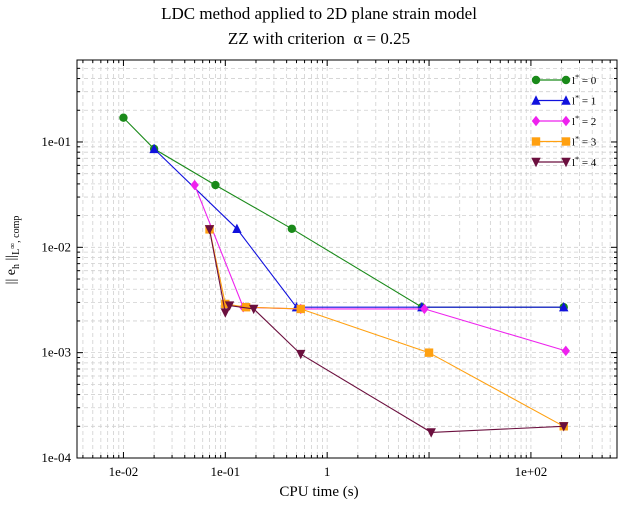 This screenshot has height=508, width=638. Describe the element at coordinates (584, 100) in the screenshot. I see `legend-label: l* = 1` at that location.